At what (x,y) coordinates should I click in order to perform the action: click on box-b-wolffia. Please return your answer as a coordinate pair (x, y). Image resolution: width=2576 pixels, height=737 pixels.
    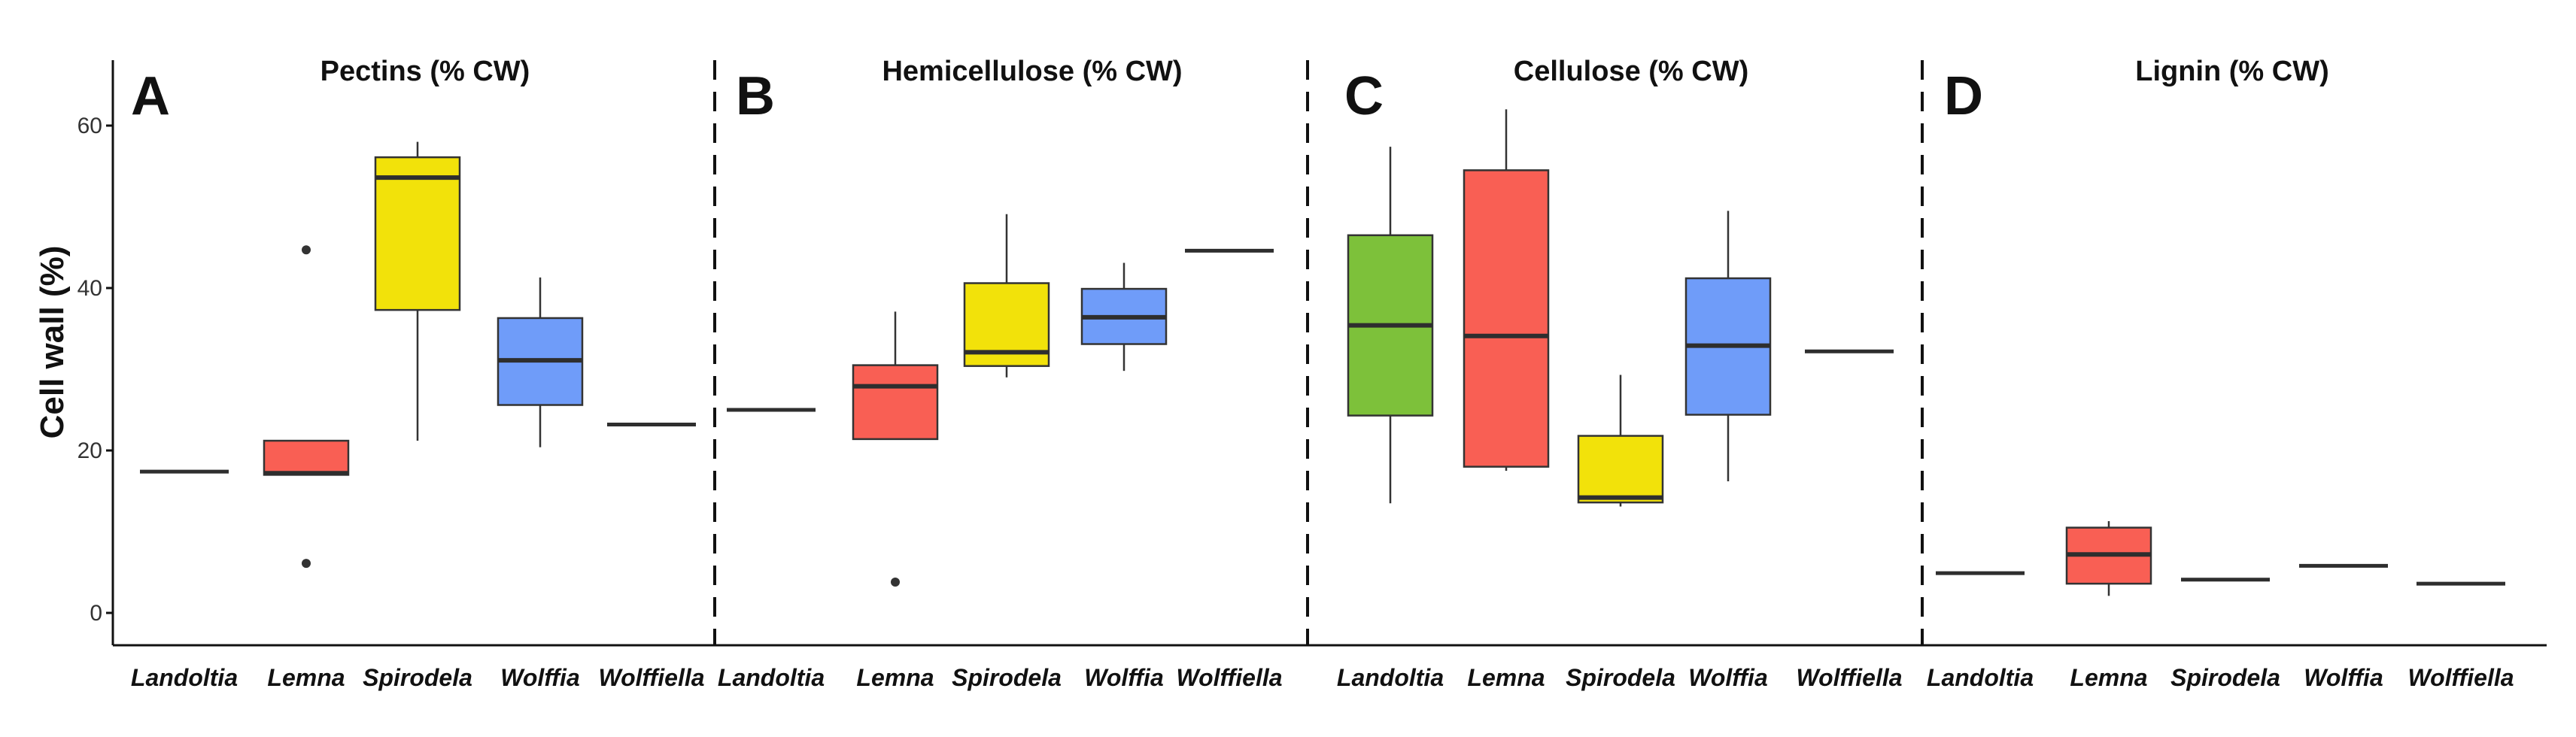
    Looking at the image, I should click on (1124, 317).